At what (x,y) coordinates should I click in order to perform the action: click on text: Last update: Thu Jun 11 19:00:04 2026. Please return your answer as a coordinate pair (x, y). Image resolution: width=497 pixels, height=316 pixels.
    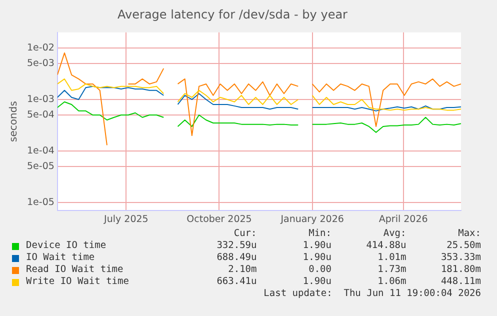
    Looking at the image, I should click on (371, 294).